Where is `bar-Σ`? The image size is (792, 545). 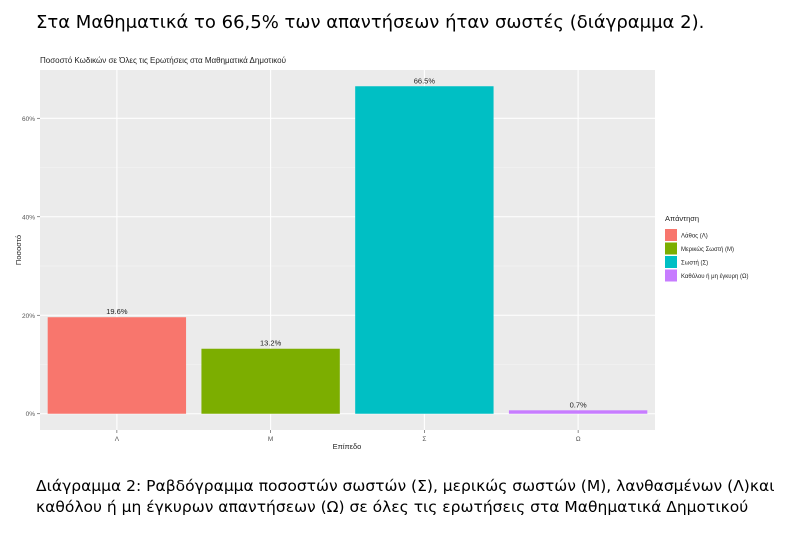 bar-Σ is located at coordinates (424, 250).